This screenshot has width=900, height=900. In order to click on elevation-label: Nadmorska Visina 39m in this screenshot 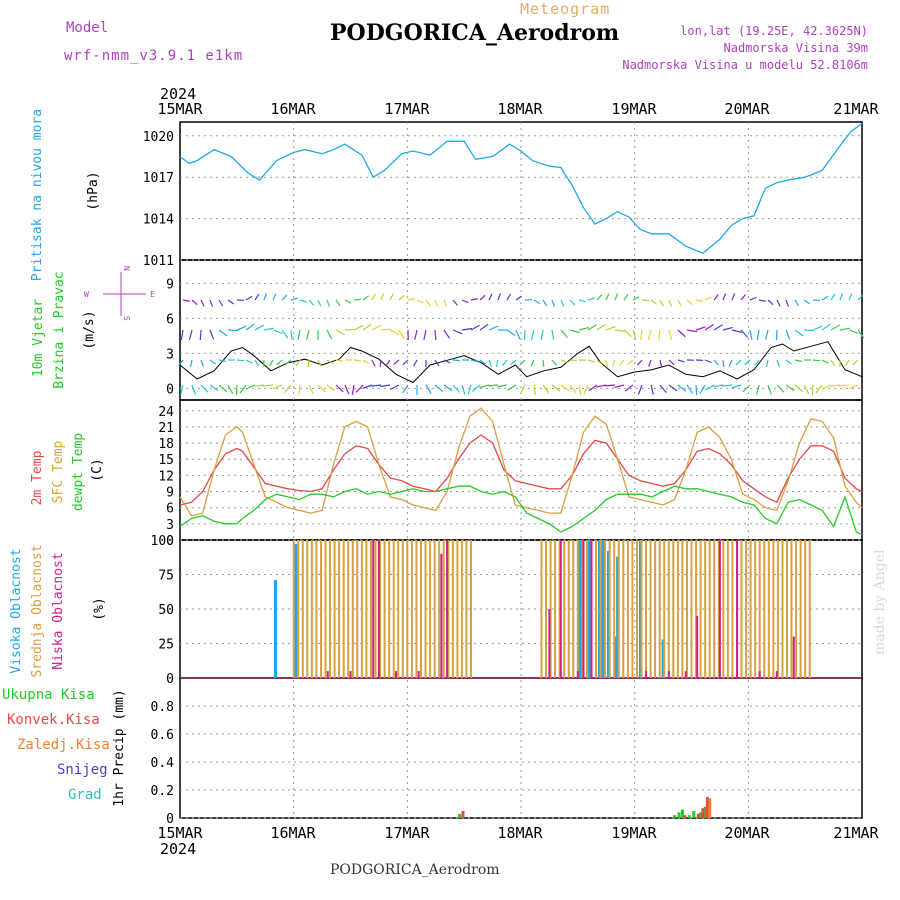, I will do `click(796, 48)`.